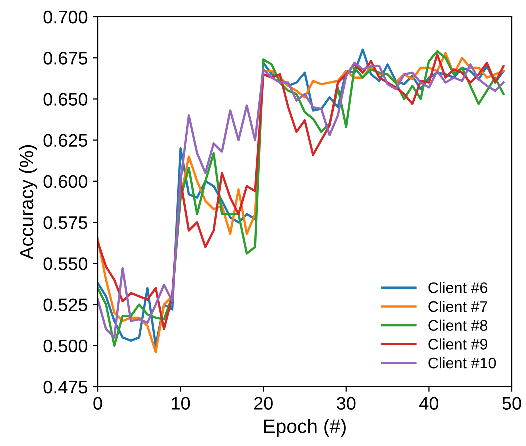 Image resolution: width=526 pixels, height=446 pixels. Describe the element at coordinates (458, 326) in the screenshot. I see `legend-label: Client #8` at that location.